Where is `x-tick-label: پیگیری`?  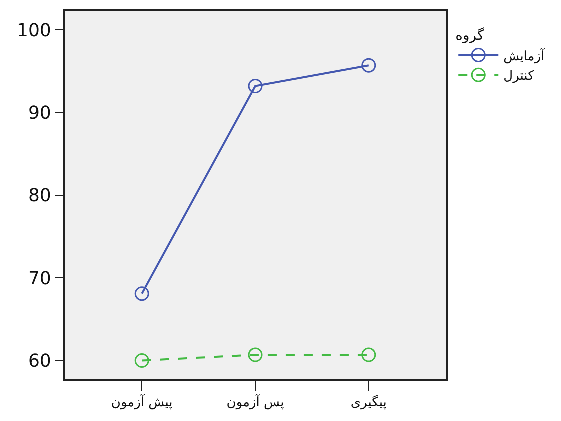 x-tick-label: پیگیری is located at coordinates (369, 402).